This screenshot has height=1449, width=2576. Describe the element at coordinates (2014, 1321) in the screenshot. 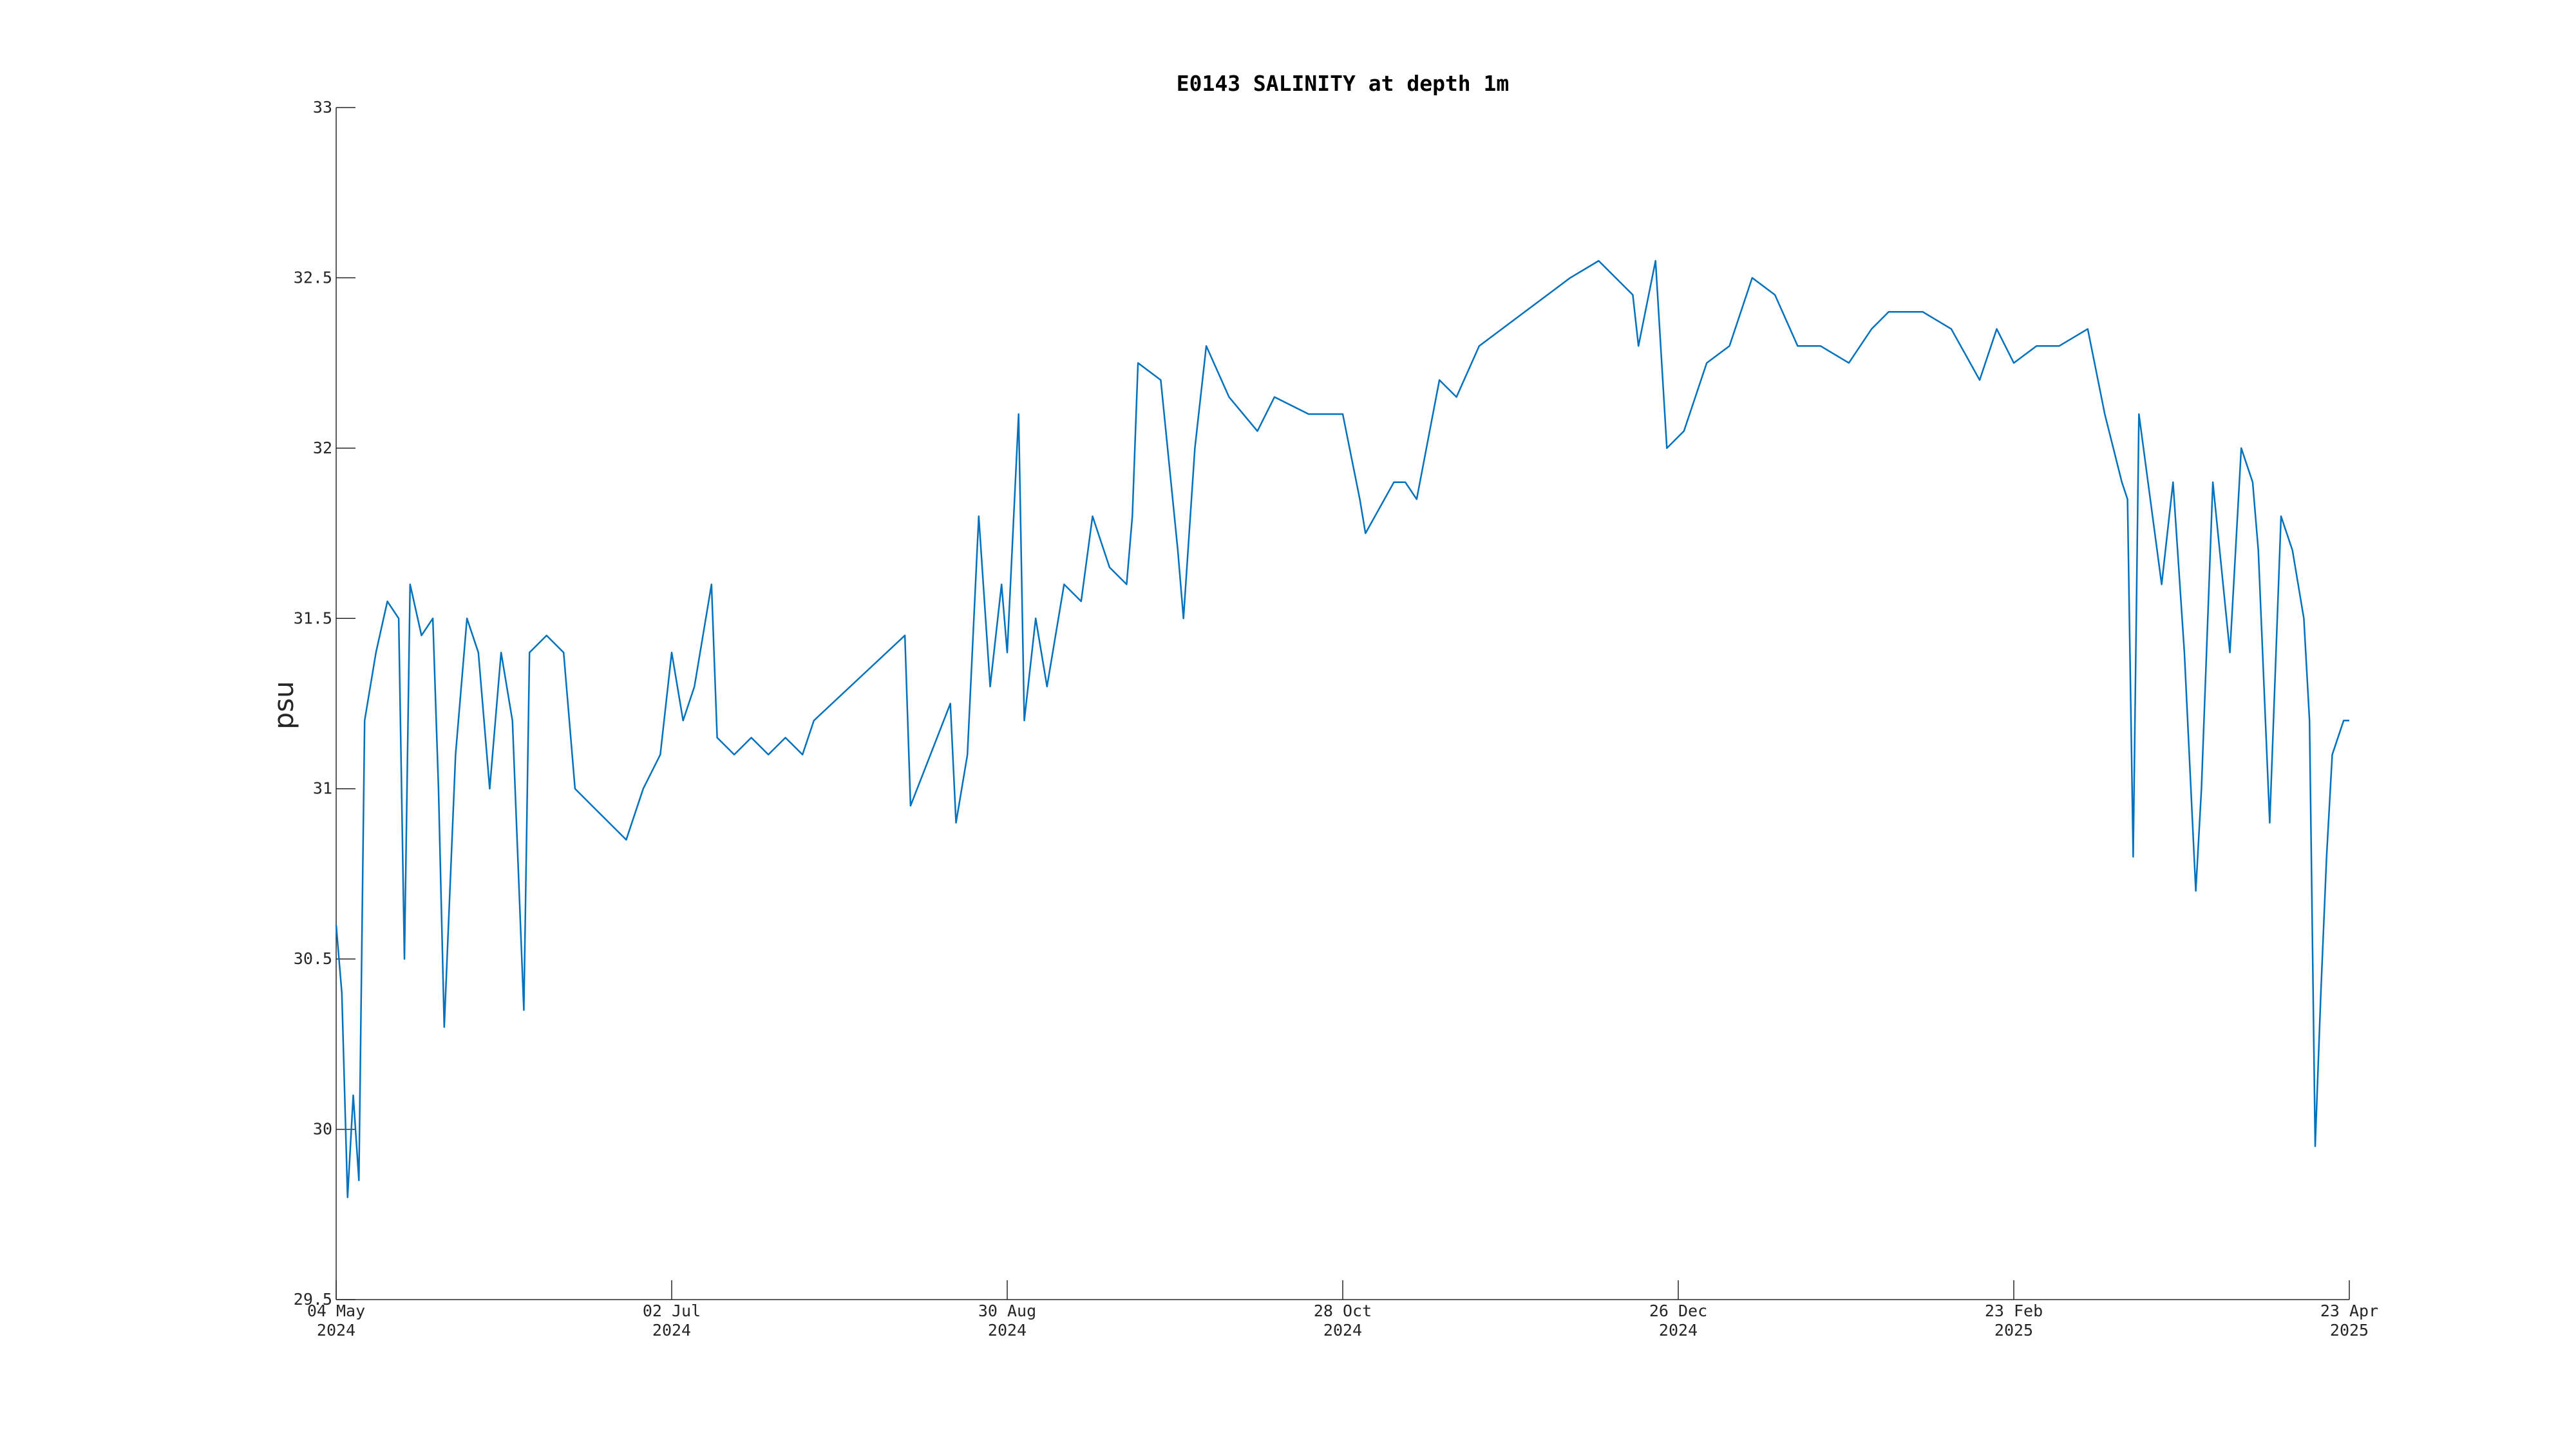

I see `x-tick-label: 23 Feb 2025` at that location.